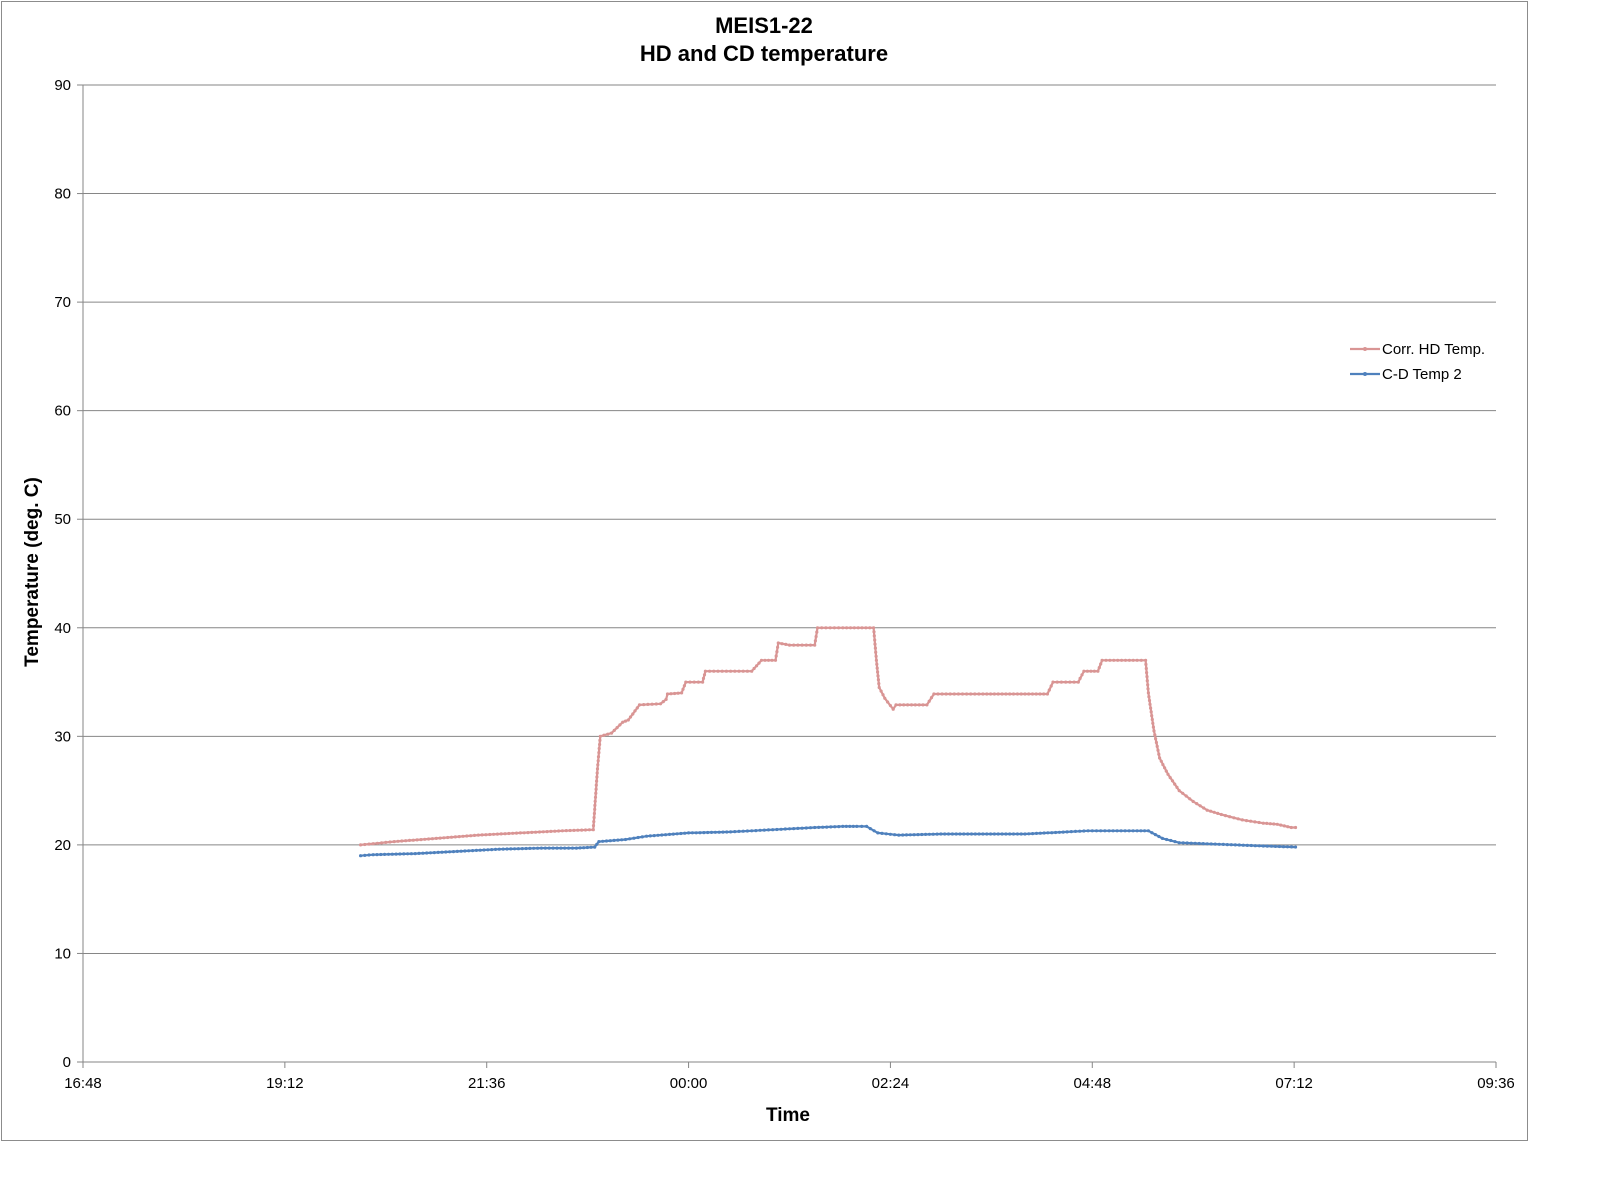 The width and height of the screenshot is (1598, 1202). What do you see at coordinates (1365, 349) in the screenshot?
I see `legend-marker` at bounding box center [1365, 349].